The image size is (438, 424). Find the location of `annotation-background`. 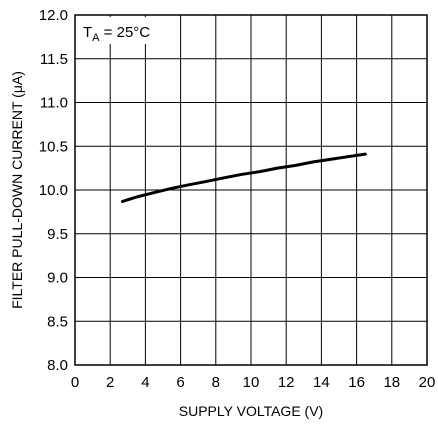

annotation-background is located at coordinates (117, 30).